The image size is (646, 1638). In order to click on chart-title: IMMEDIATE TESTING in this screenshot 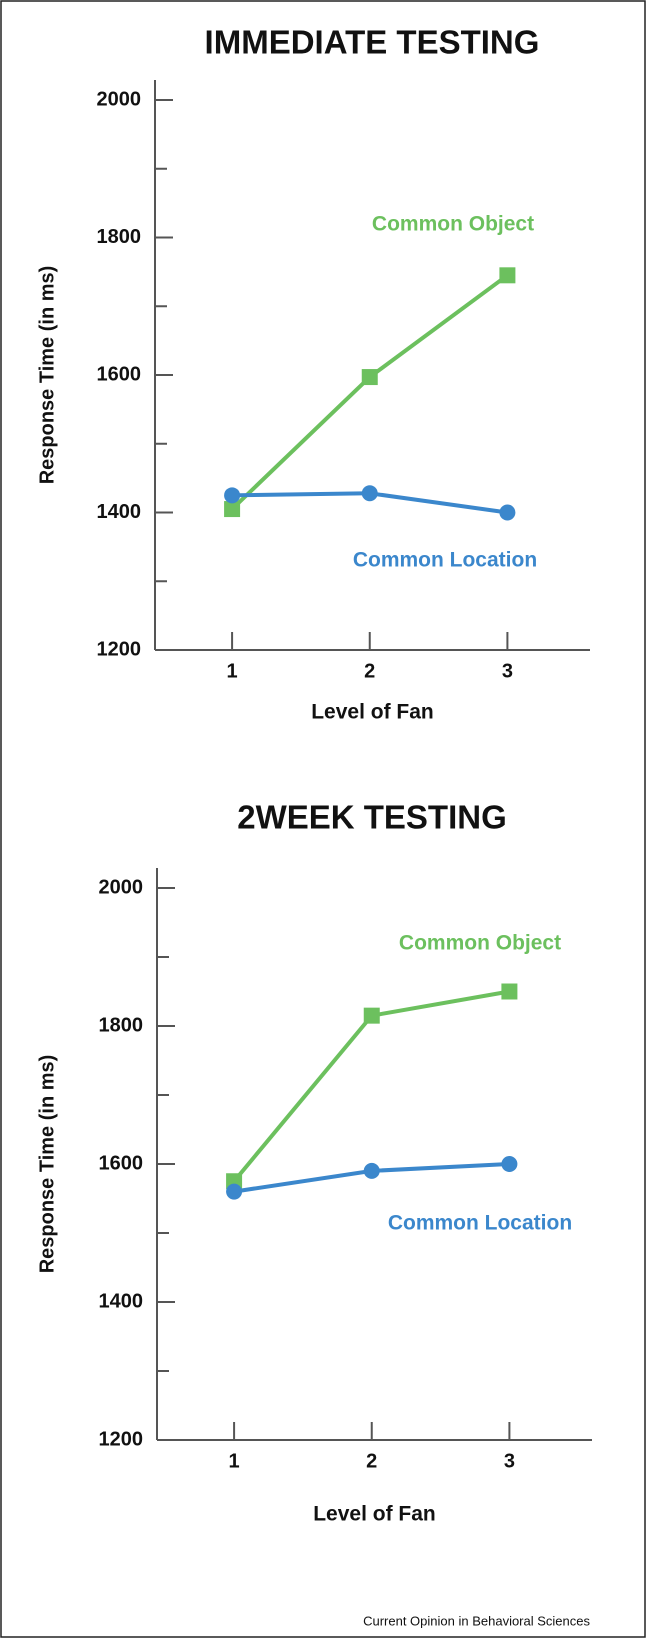, I will do `click(372, 42)`.